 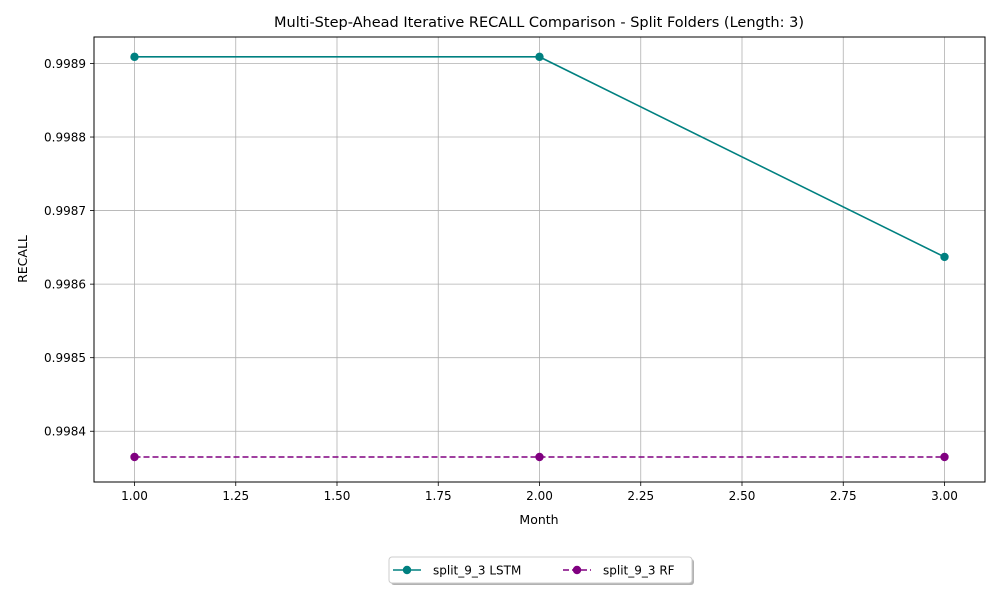 What do you see at coordinates (639, 571) in the screenshot?
I see `legend-label: split_9_3 RF` at bounding box center [639, 571].